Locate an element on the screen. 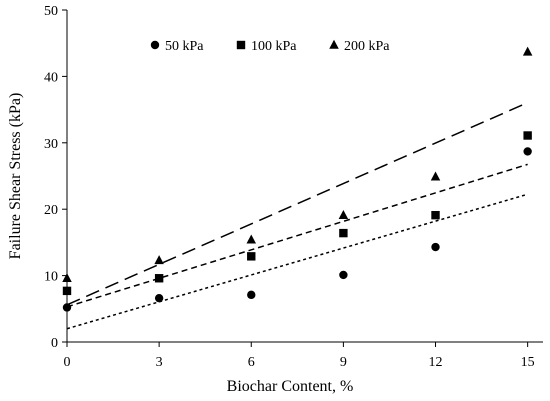  x-tick-label: 9 is located at coordinates (343, 362).